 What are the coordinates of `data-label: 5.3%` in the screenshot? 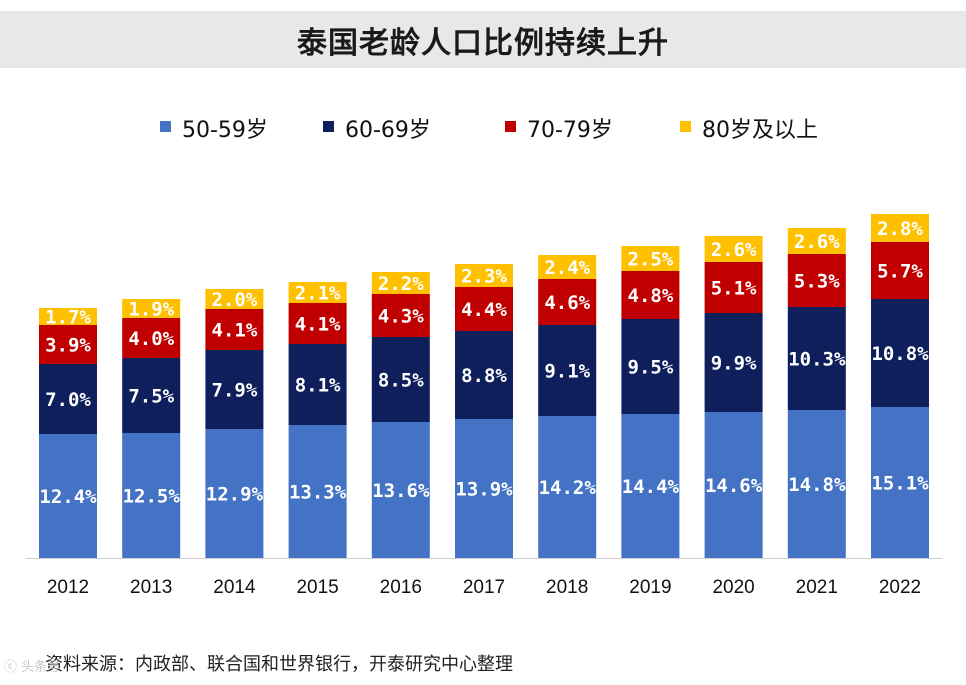 It's located at (817, 282).